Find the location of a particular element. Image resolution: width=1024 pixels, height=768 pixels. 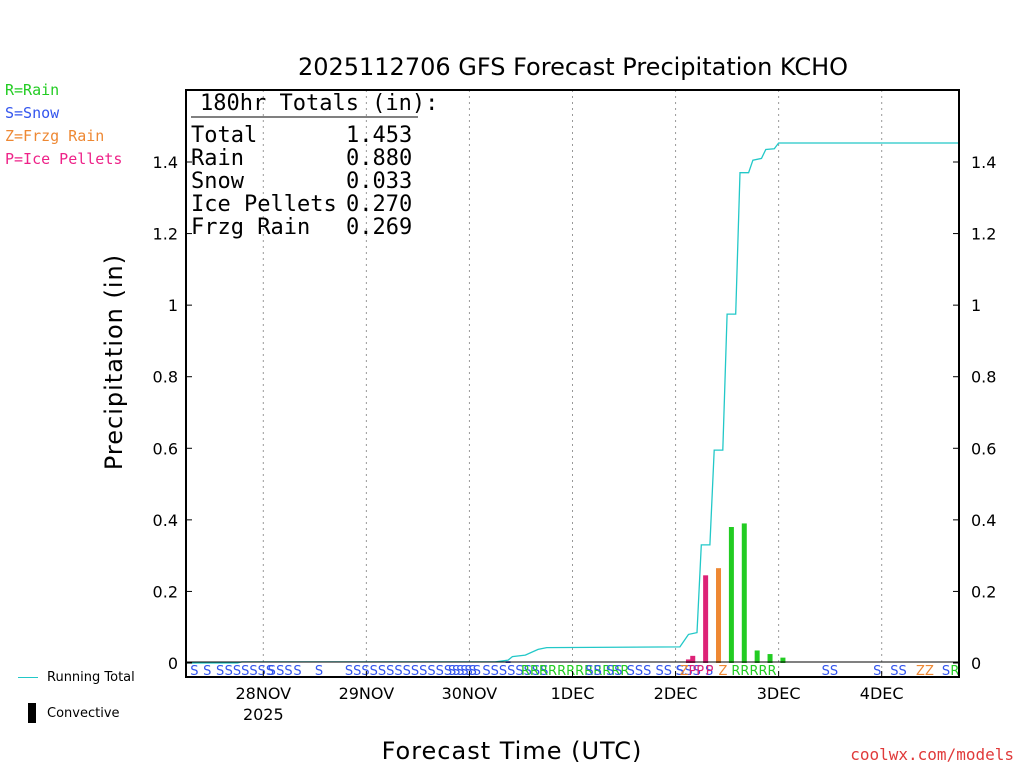

totals-label-total: Total is located at coordinates (224, 135).